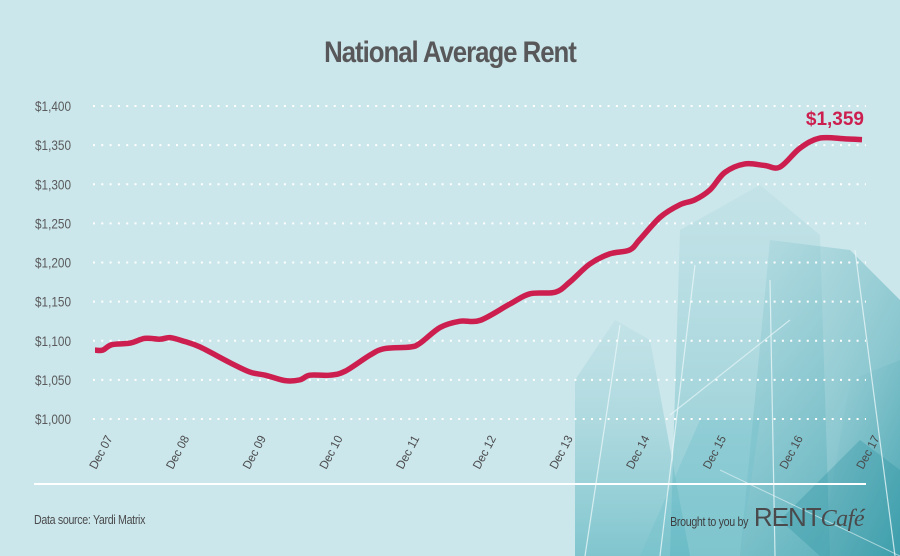 Image resolution: width=900 pixels, height=556 pixels. I want to click on y-tick-label: $1,350, so click(53, 145).